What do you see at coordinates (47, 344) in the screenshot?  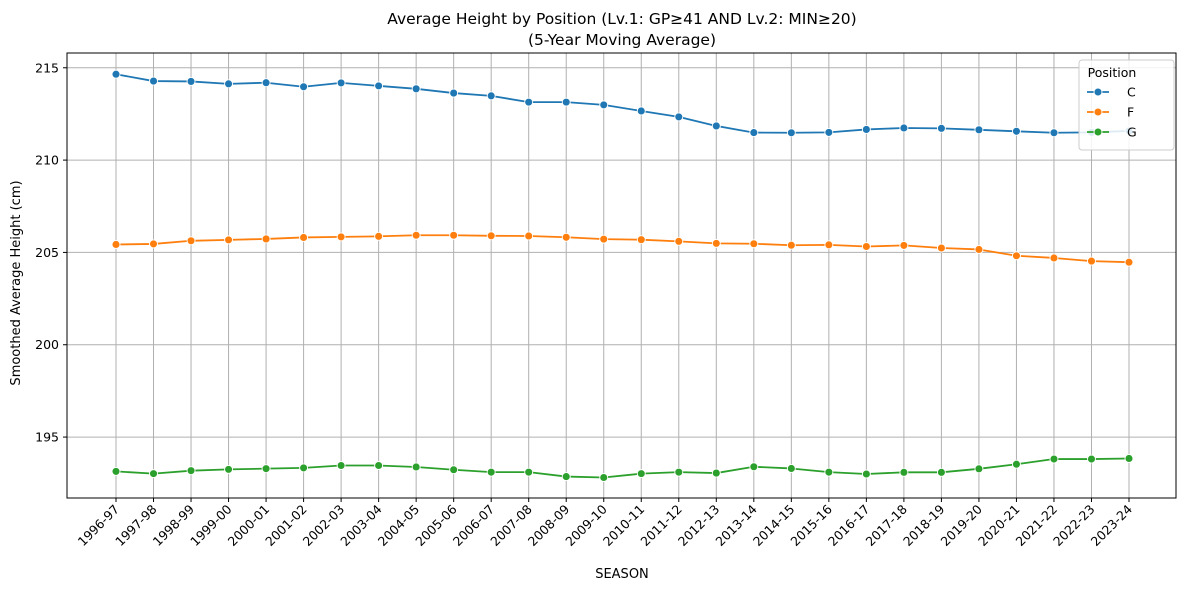 I see `y-tick-label: 200` at bounding box center [47, 344].